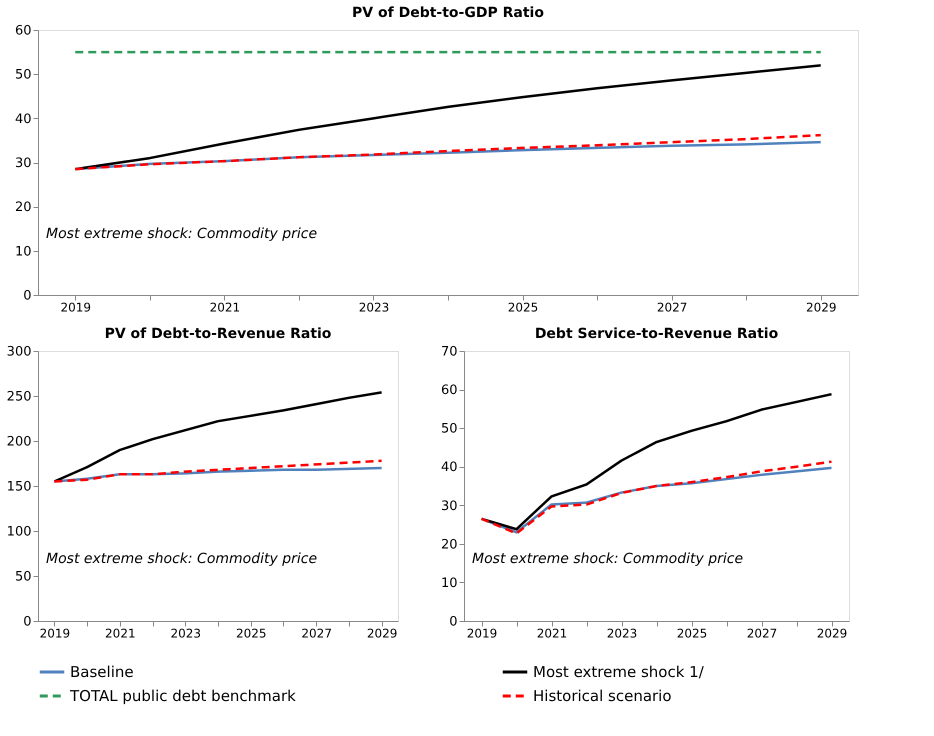 This screenshot has height=736, width=934. What do you see at coordinates (19, 532) in the screenshot?
I see `y-tick-label: 100` at bounding box center [19, 532].